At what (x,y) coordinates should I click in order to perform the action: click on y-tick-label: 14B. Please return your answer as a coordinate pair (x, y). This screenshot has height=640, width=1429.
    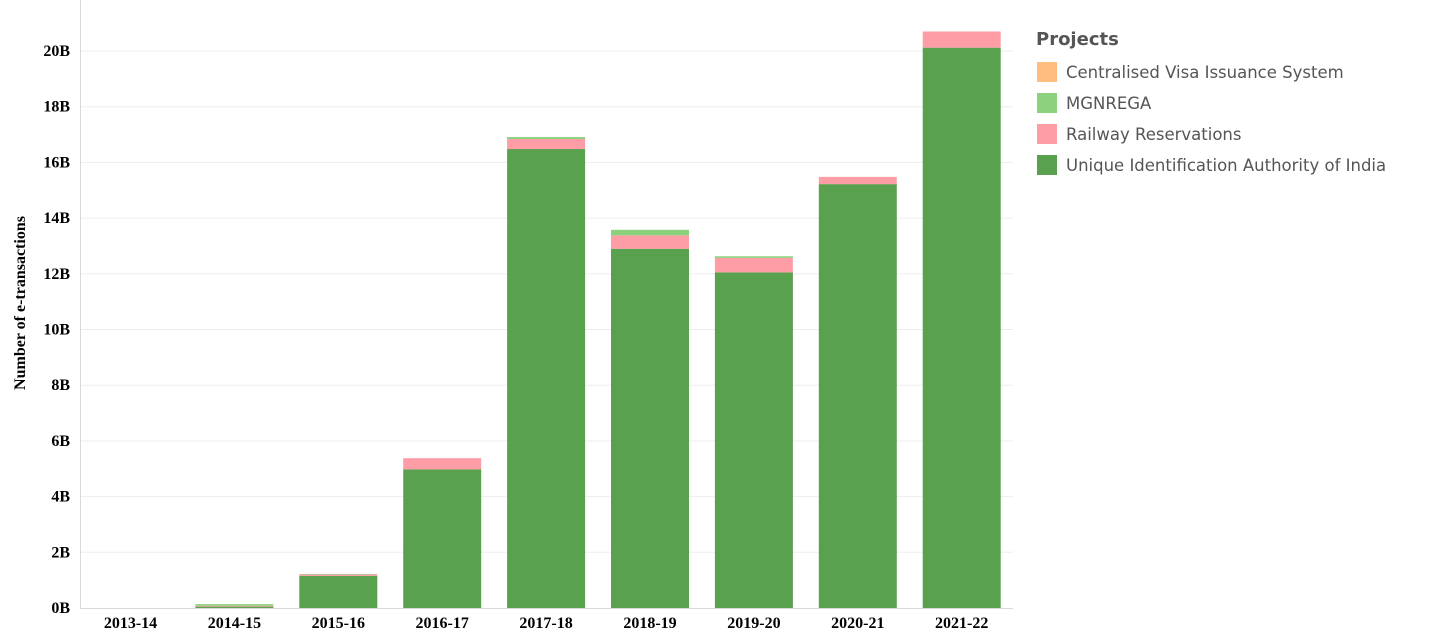
    Looking at the image, I should click on (56, 218).